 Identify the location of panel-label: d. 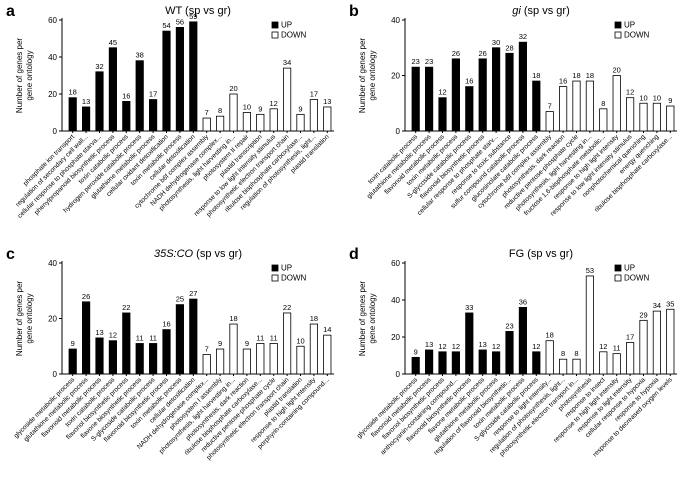
(354, 254).